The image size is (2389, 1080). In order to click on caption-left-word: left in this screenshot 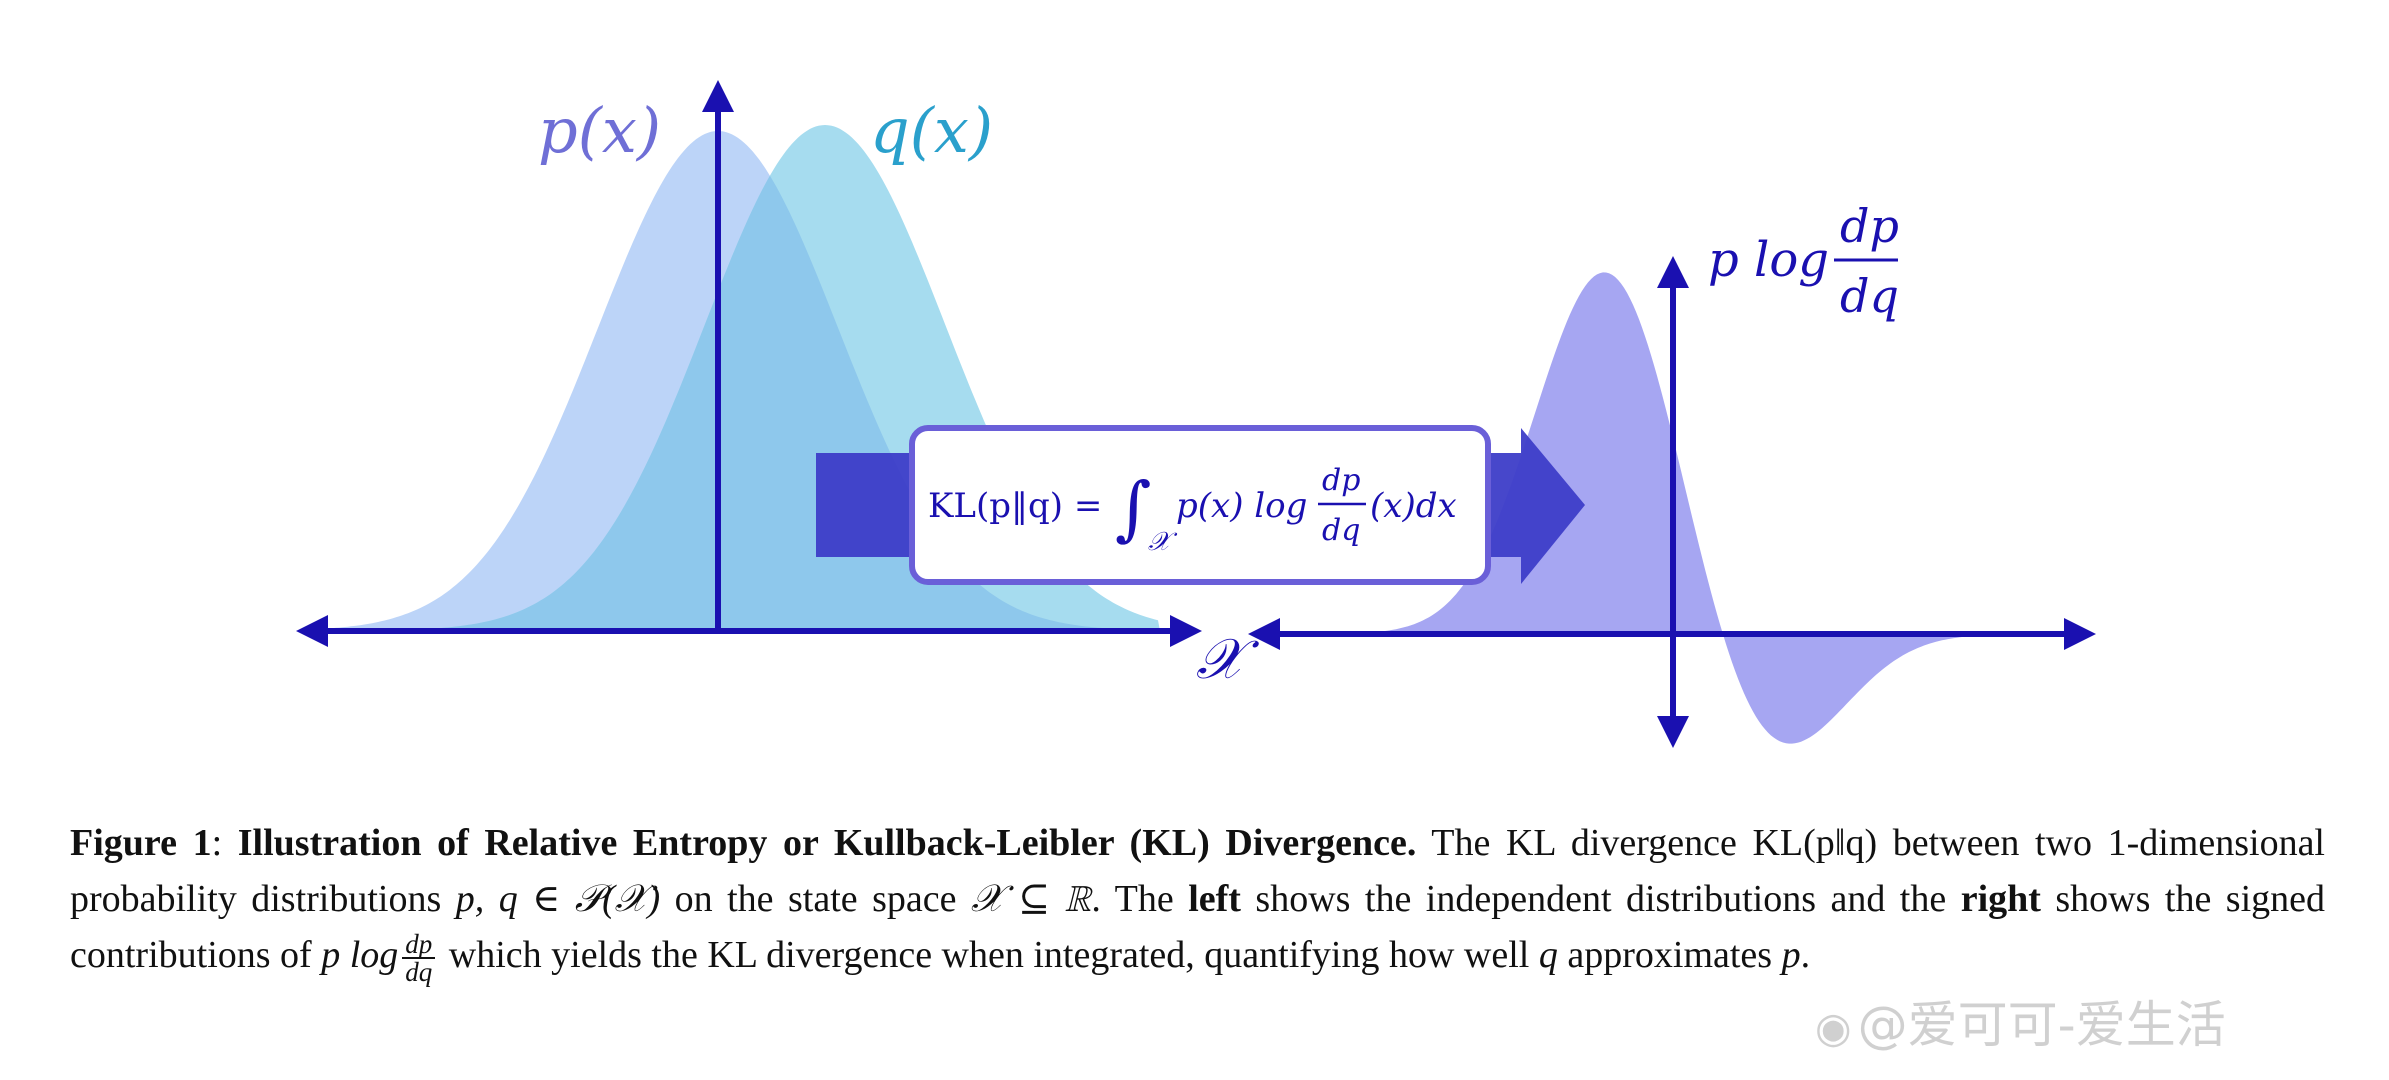, I will do `click(1214, 899)`.